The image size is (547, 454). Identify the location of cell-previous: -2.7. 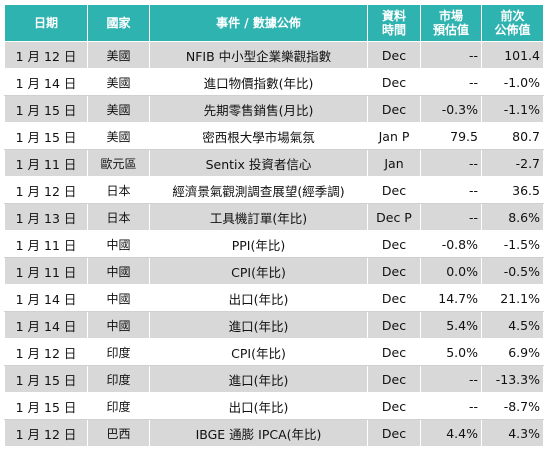
(512, 163).